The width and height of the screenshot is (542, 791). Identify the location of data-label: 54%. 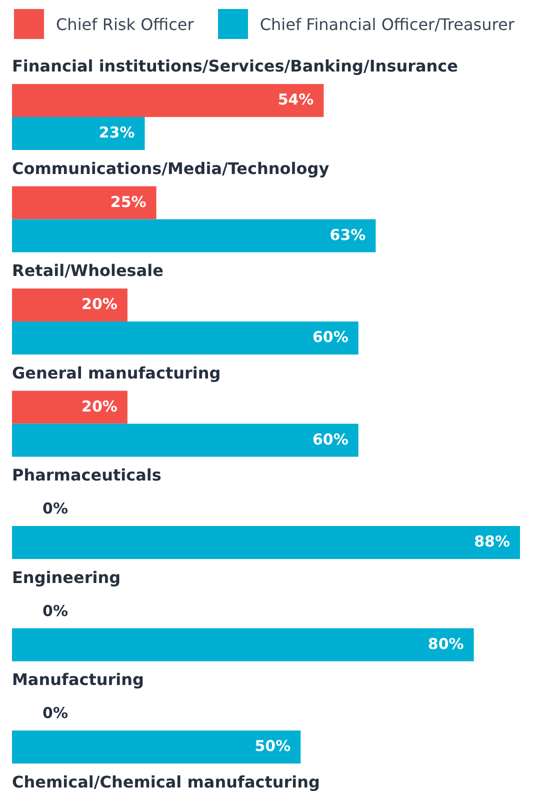
(296, 99).